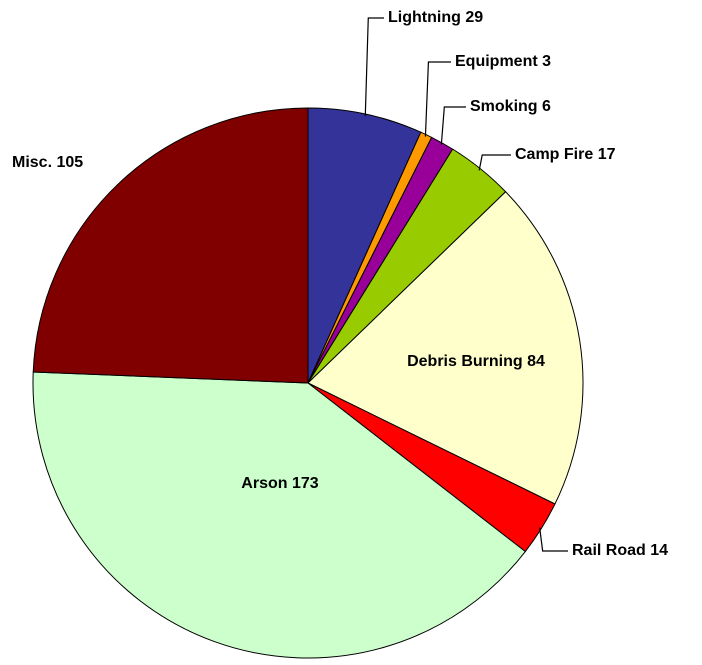  I want to click on slice-label: Lightning 29, so click(435, 17).